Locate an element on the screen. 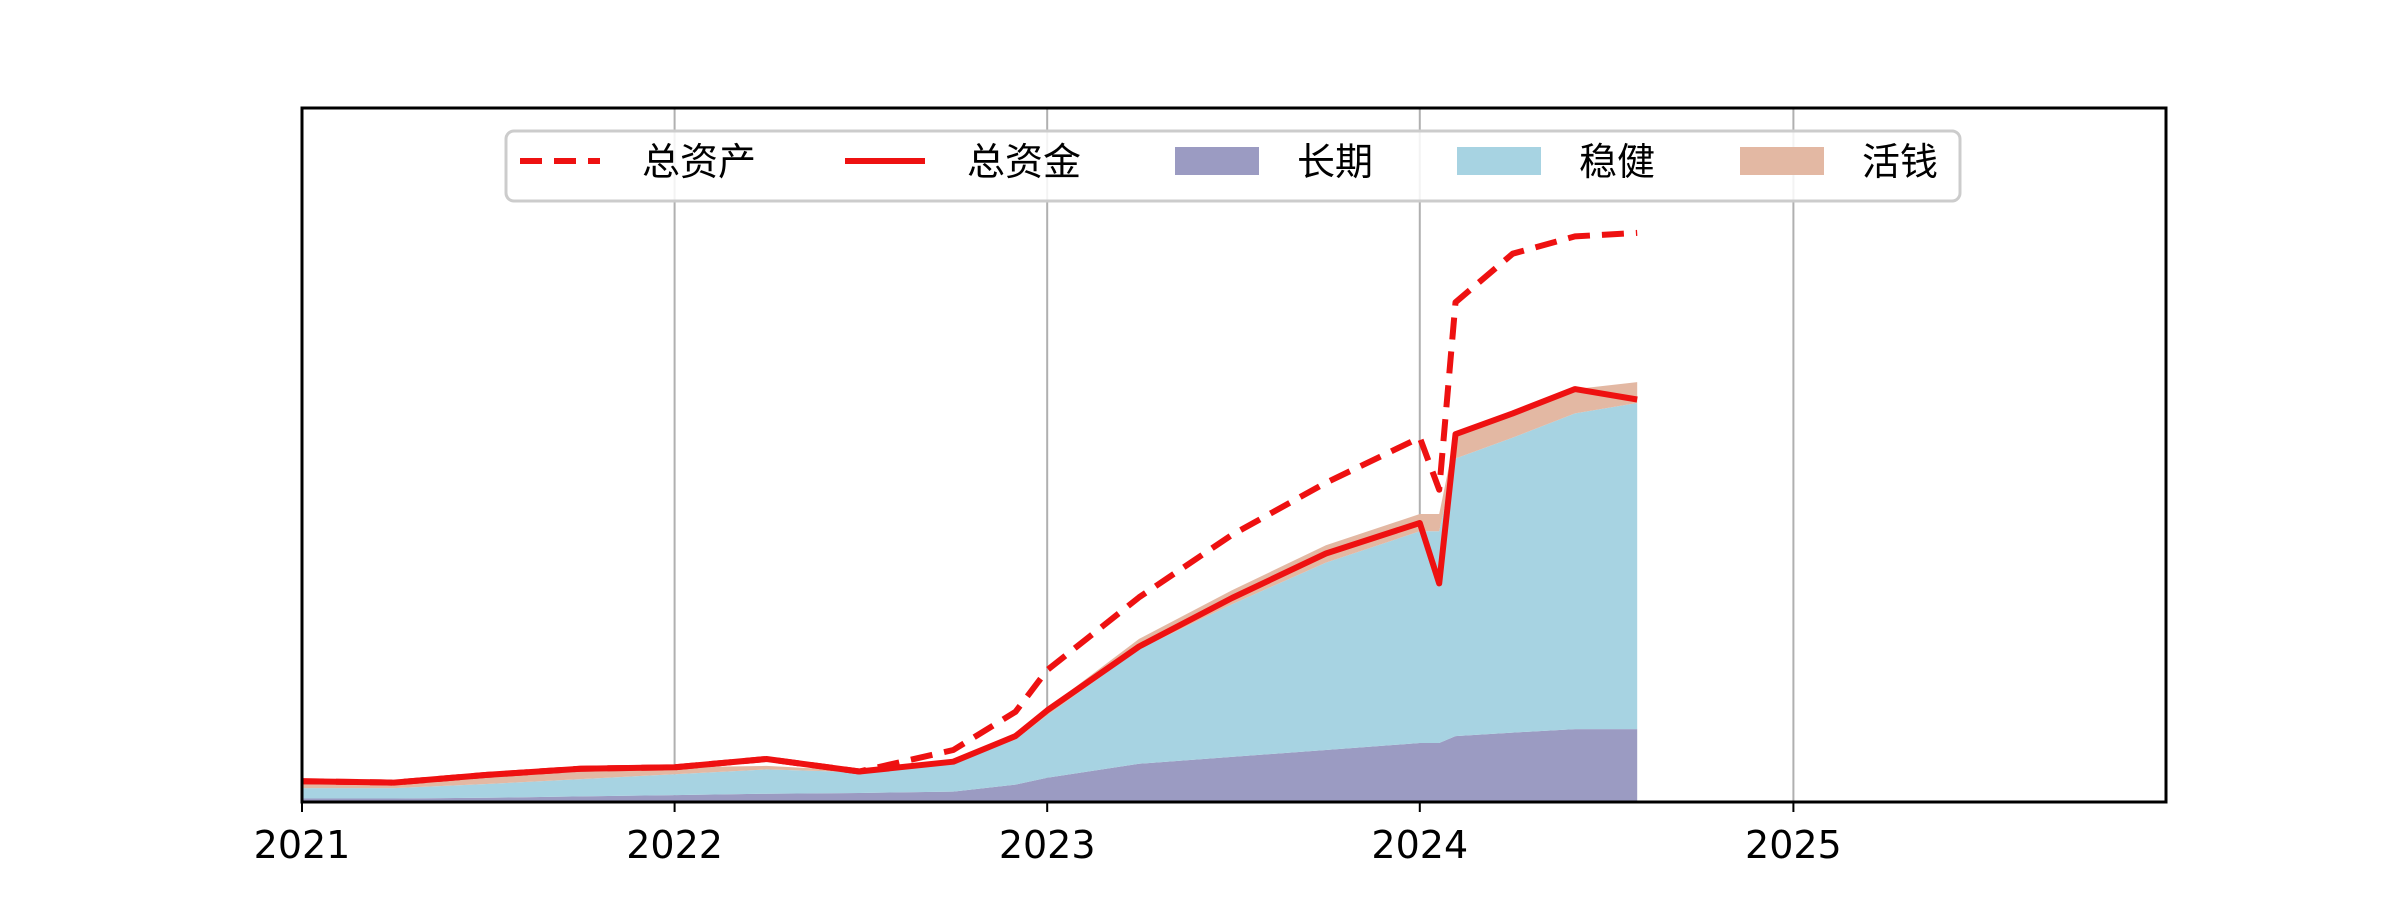  legend: 总资产 总资金 长期 稳健 活钱 is located at coordinates (1233, 166).